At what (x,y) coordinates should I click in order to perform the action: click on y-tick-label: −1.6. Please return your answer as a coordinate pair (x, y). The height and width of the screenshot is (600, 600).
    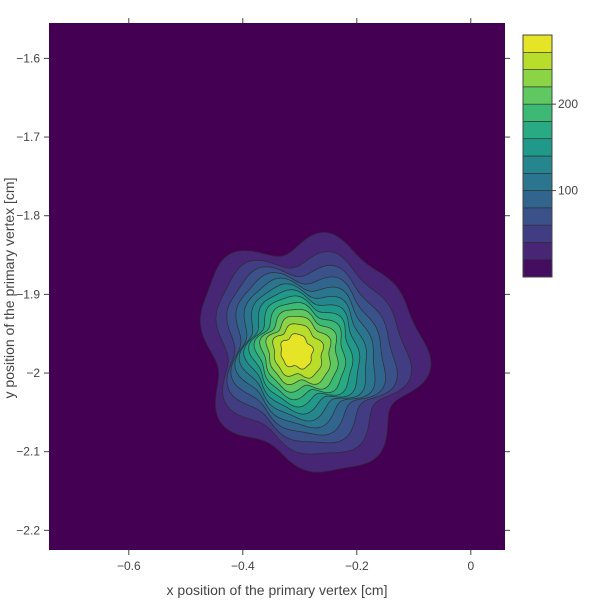
    Looking at the image, I should click on (28, 58).